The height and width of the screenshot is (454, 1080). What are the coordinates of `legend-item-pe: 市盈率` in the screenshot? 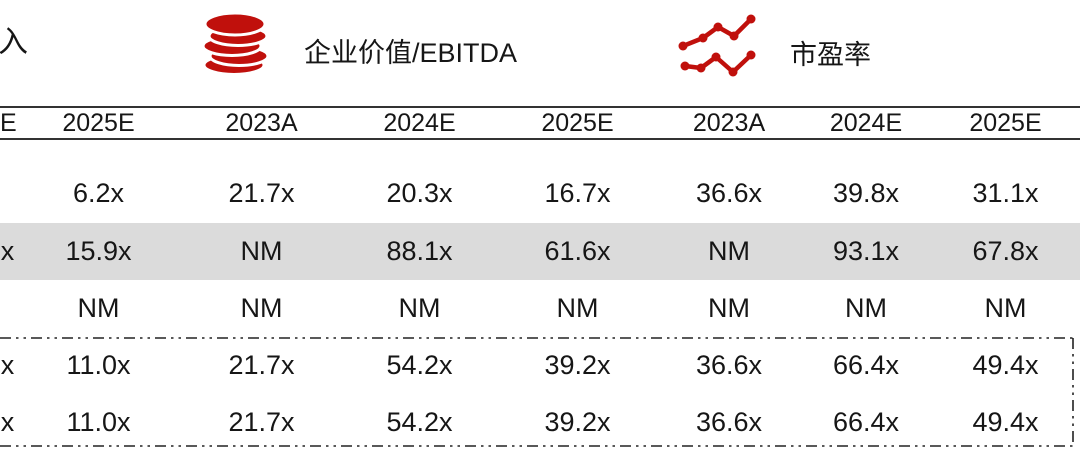 It's located at (774, 48).